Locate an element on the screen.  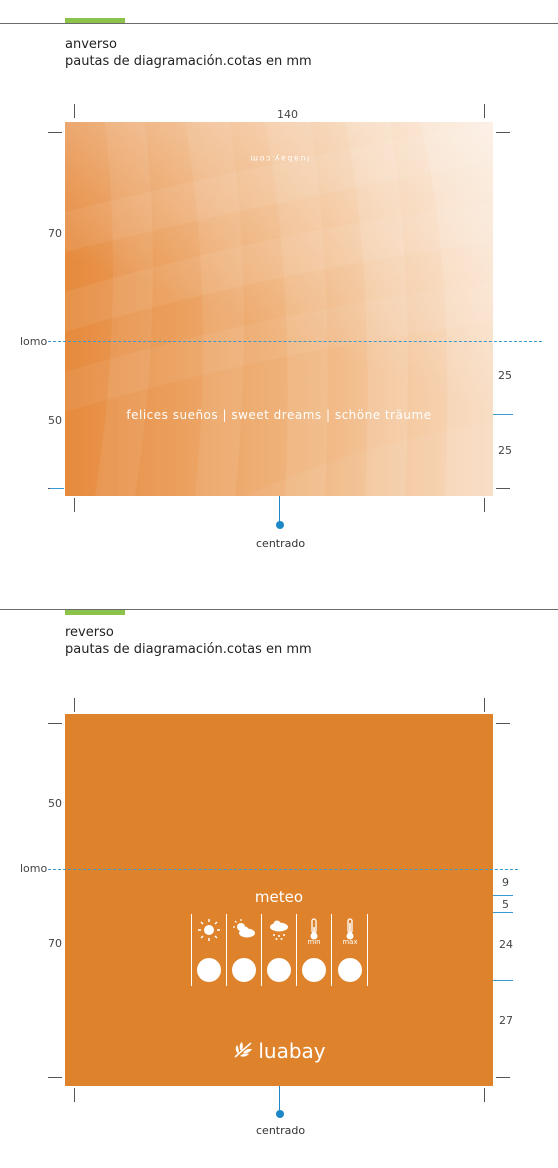
thermometer-max-icon is located at coordinates (350, 929).